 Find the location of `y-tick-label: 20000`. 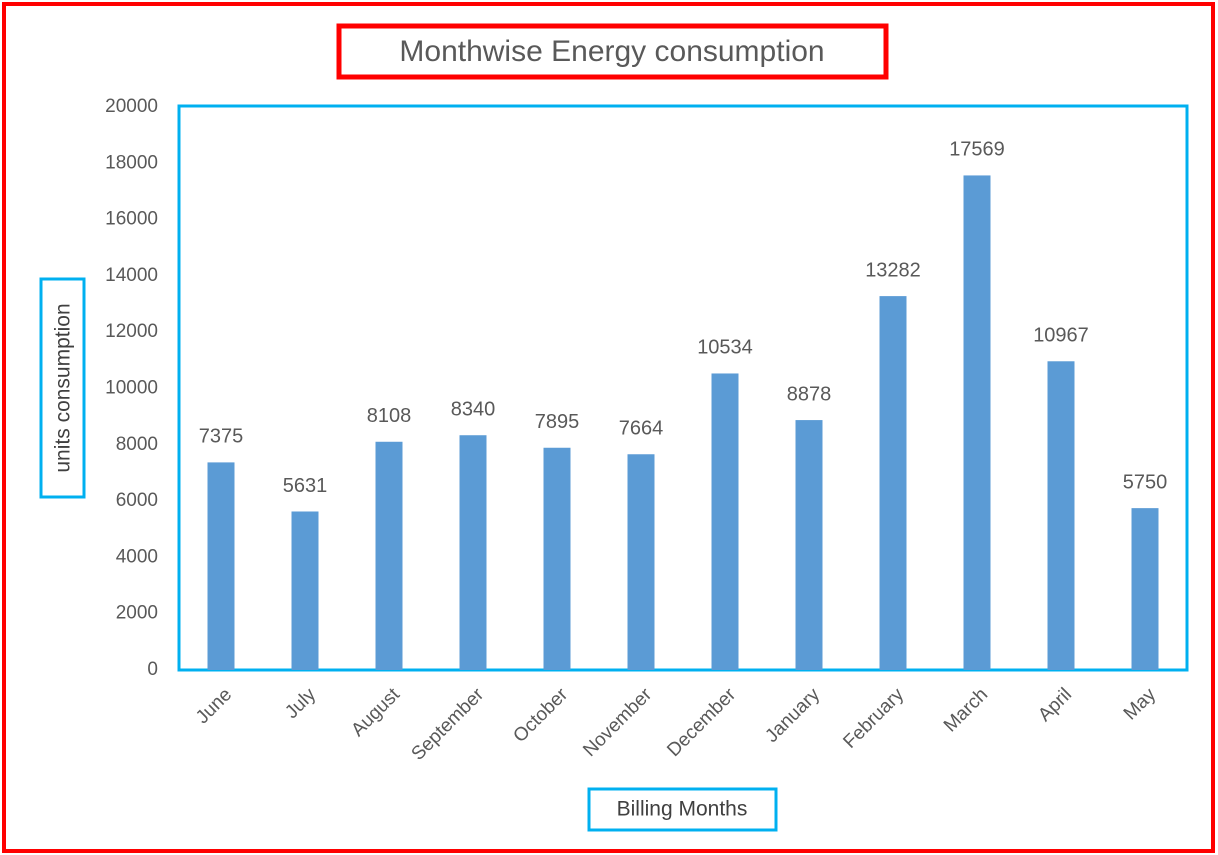

y-tick-label: 20000 is located at coordinates (131, 106).